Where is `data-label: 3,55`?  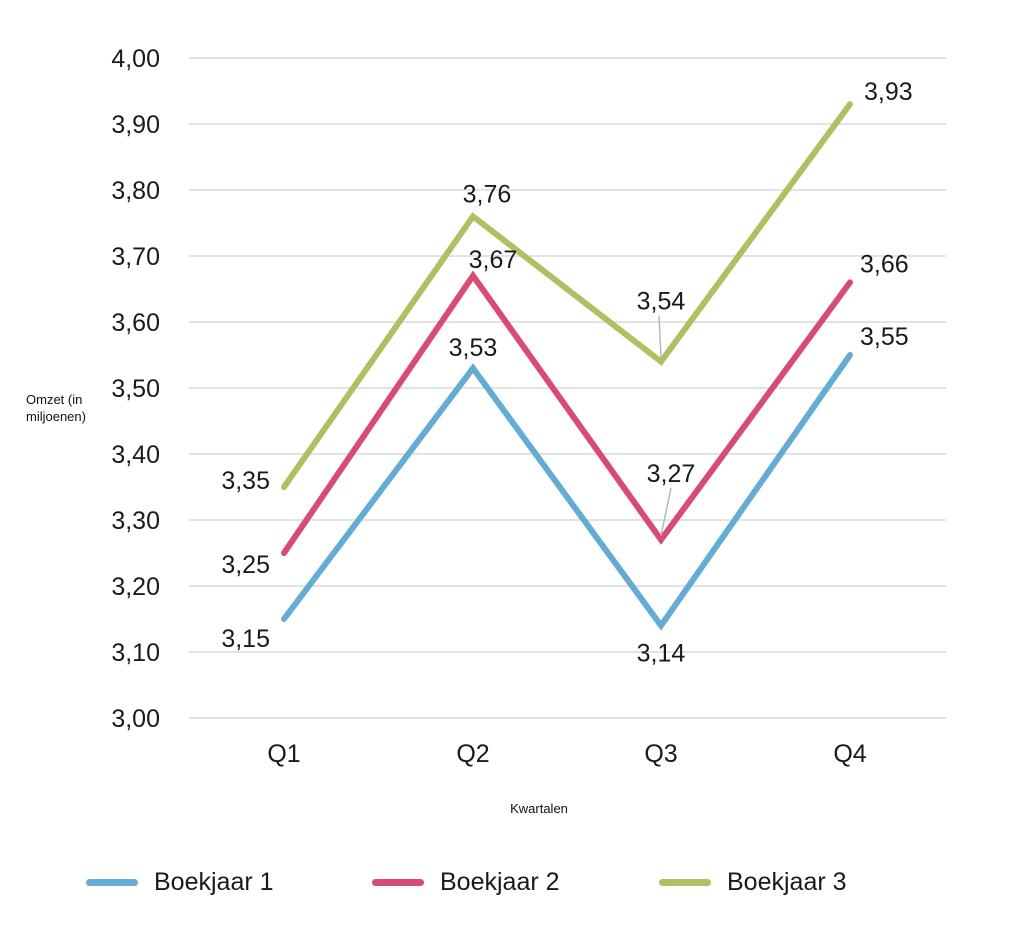 data-label: 3,55 is located at coordinates (884, 337).